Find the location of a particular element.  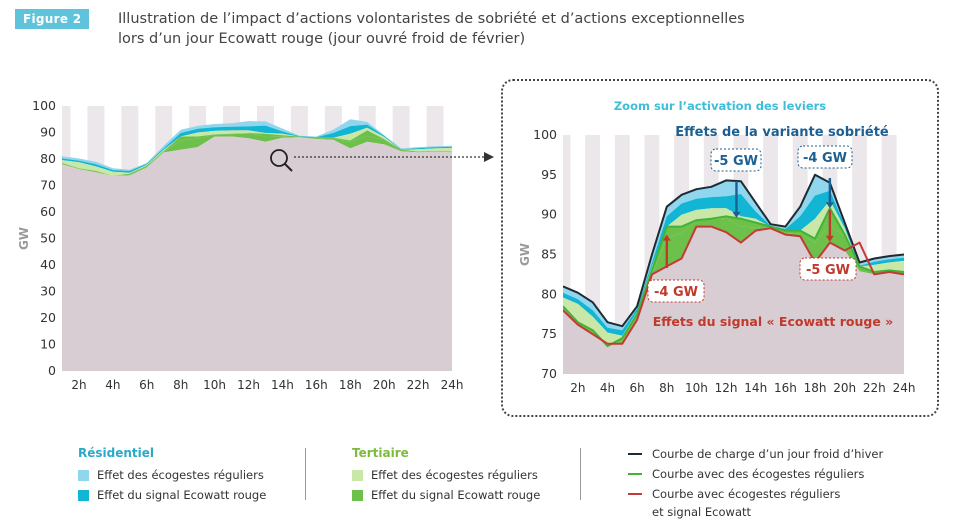

main-x-tick-label: 22h is located at coordinates (418, 385).